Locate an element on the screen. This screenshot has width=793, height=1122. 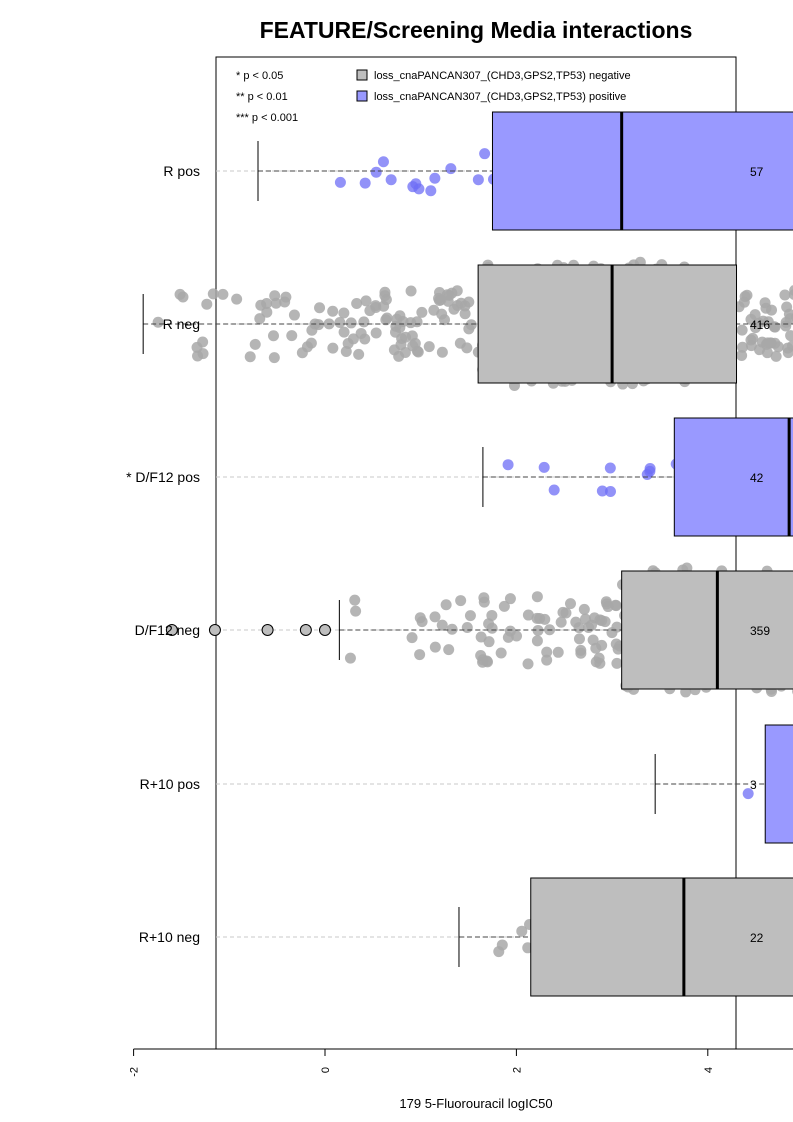
group-count: 416 is located at coordinates (760, 325).